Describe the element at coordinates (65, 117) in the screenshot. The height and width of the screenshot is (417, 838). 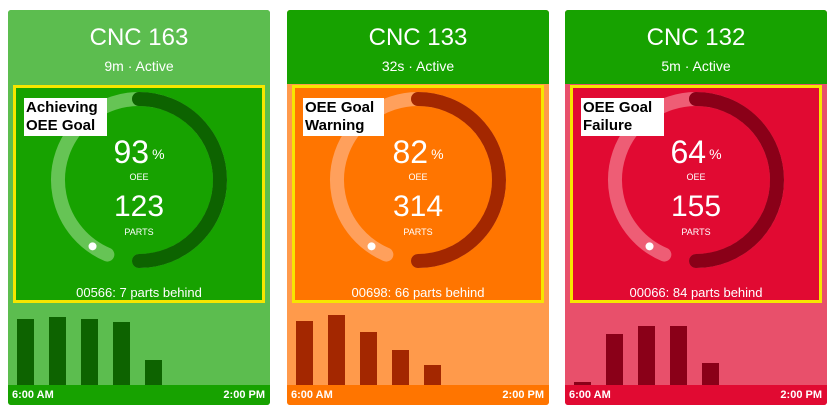
I see `oee-goal-label: Achieving OEE Goal` at that location.